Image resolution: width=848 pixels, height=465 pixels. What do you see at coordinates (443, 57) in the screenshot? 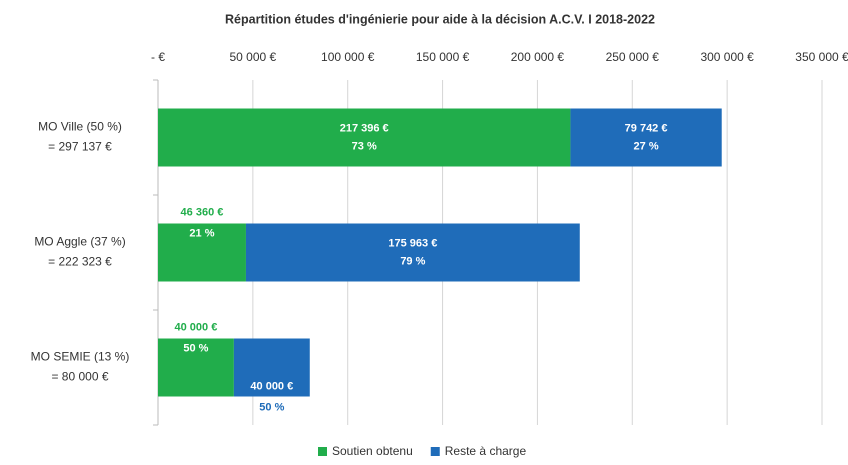
I see `x-tick-label: 150 000 €` at bounding box center [443, 57].